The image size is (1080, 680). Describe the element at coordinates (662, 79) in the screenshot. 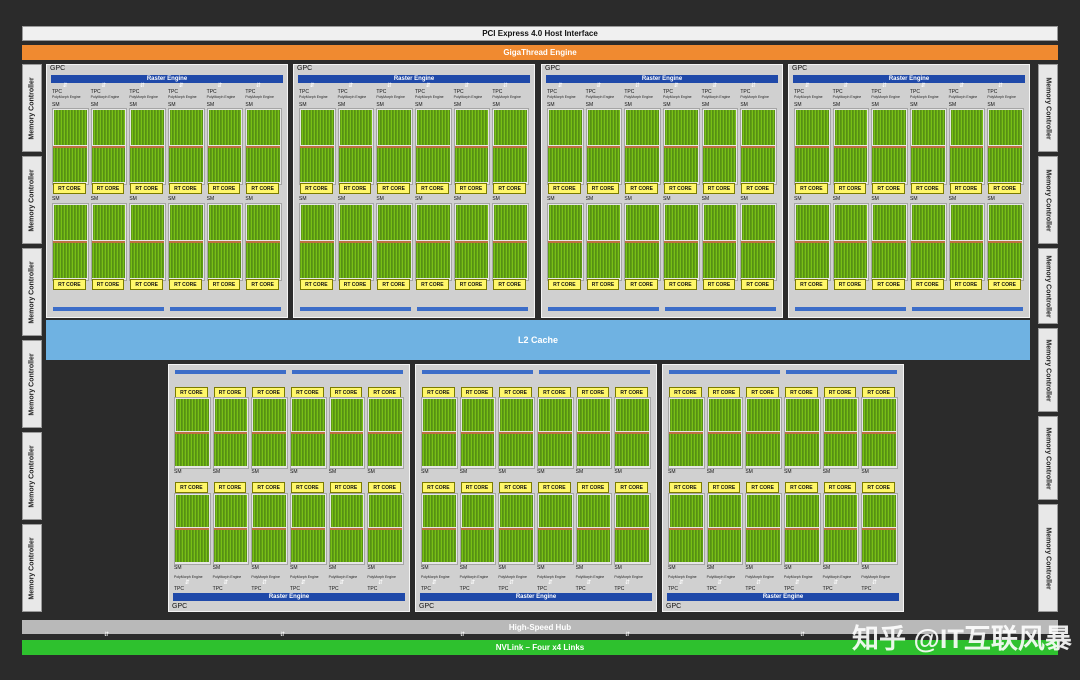

I see `raster-engine: Raster Engine` at that location.